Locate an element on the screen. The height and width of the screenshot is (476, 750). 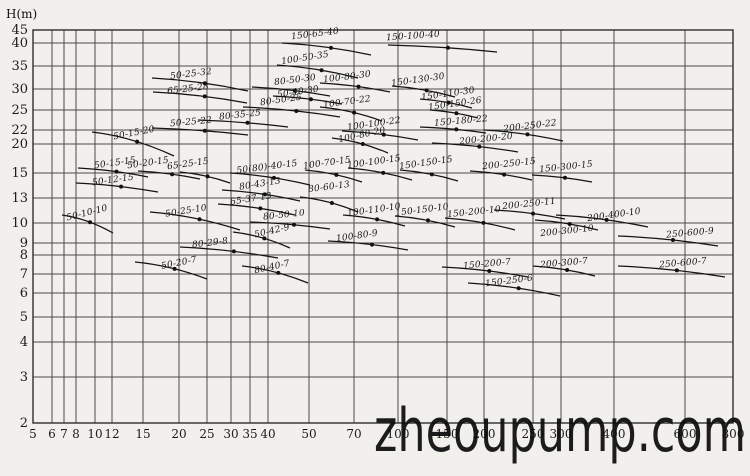
curve-label: 80-50-25 is located at coordinates (281, 101).